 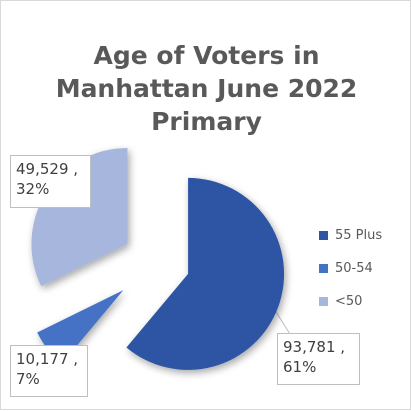 I want to click on legend-item-50-54: 50-54, so click(x=364, y=268).